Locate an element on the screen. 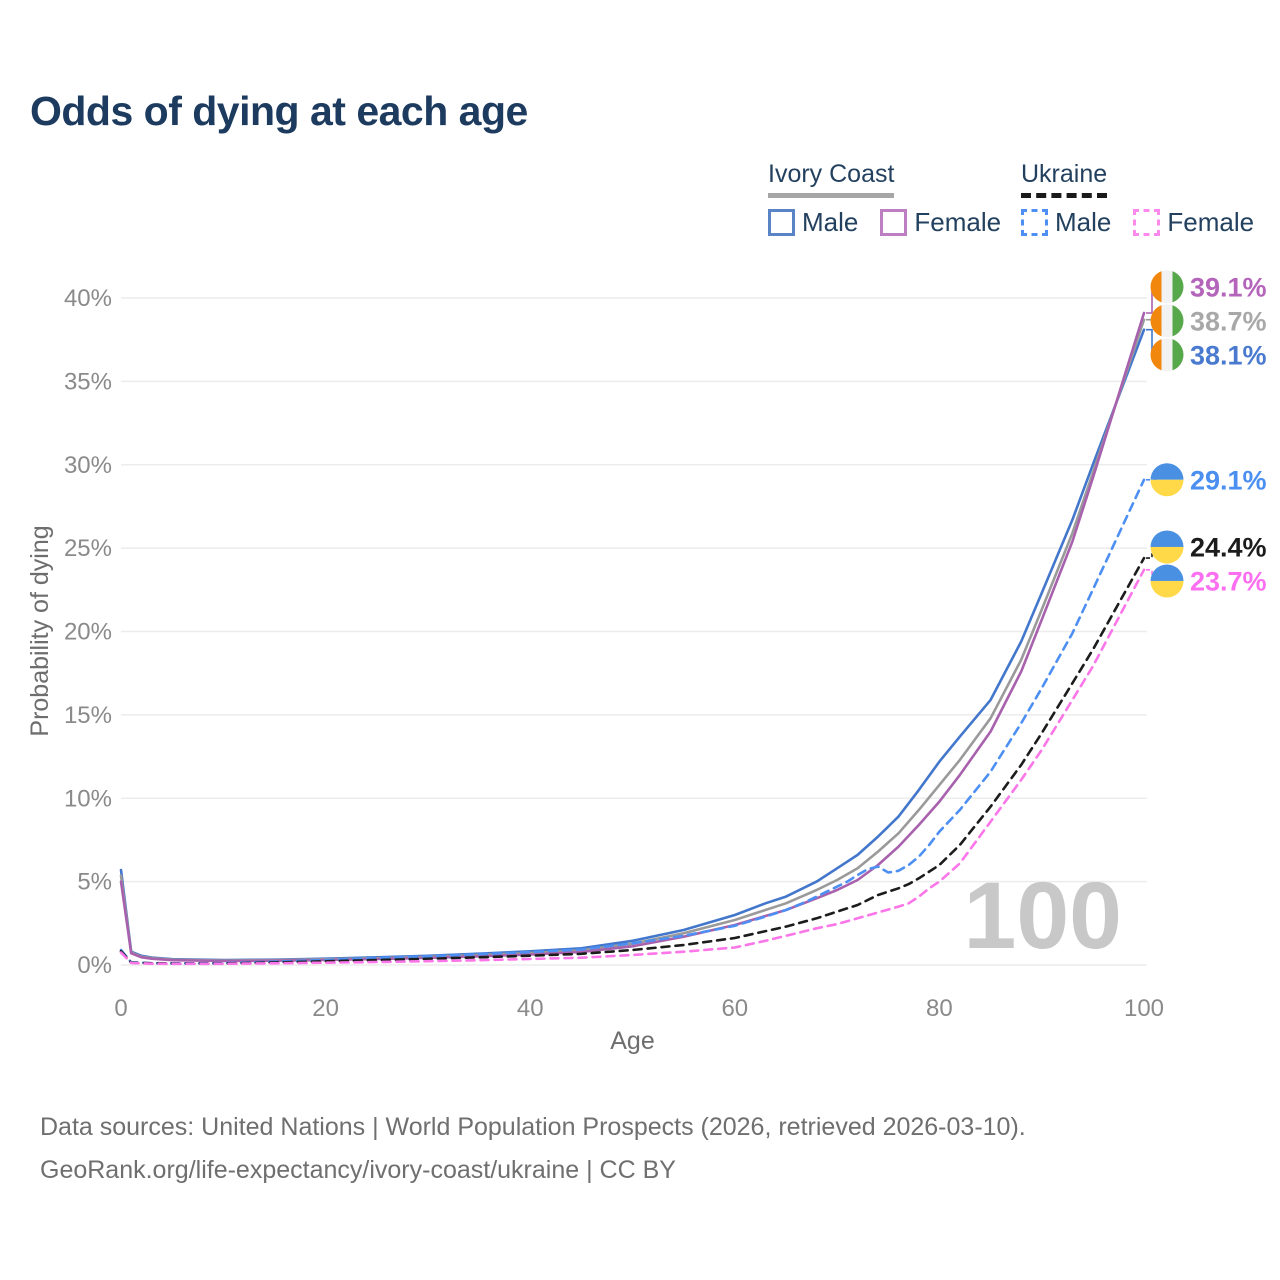 The image size is (1280, 1280). ukraine-male-swatch-icon is located at coordinates (1034, 222).